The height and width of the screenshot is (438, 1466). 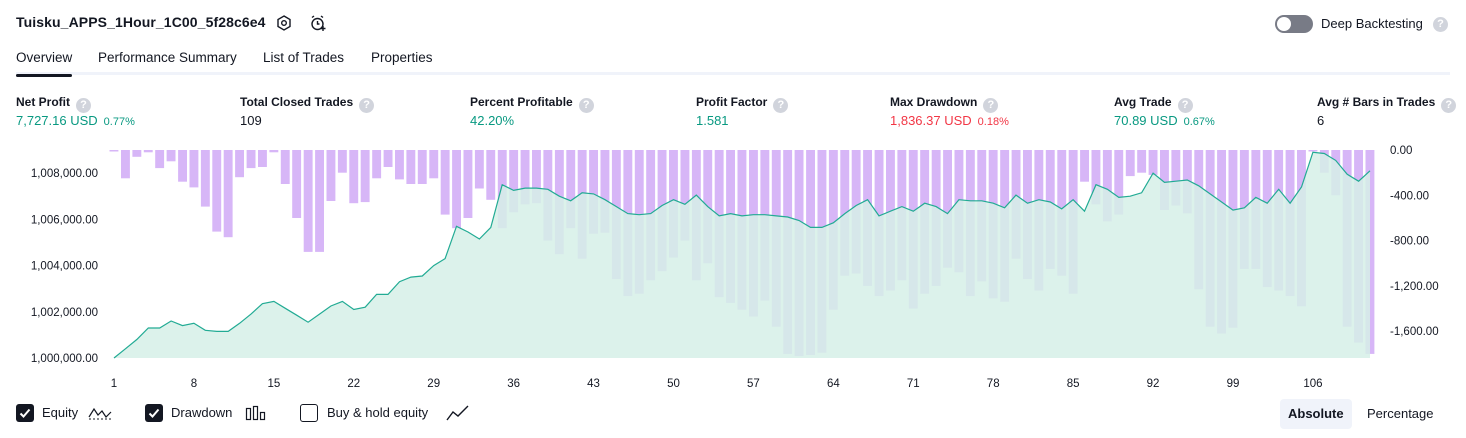 What do you see at coordinates (387, 414) in the screenshot?
I see `legend-buyhold: Buy & hold equity` at bounding box center [387, 414].